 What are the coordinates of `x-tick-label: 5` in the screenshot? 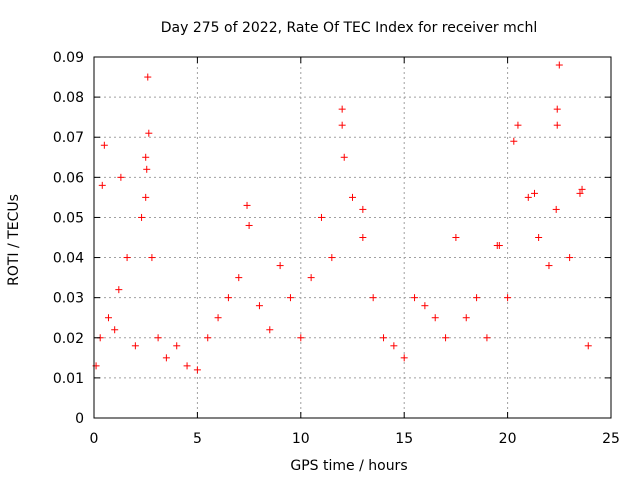 It's located at (197, 439).